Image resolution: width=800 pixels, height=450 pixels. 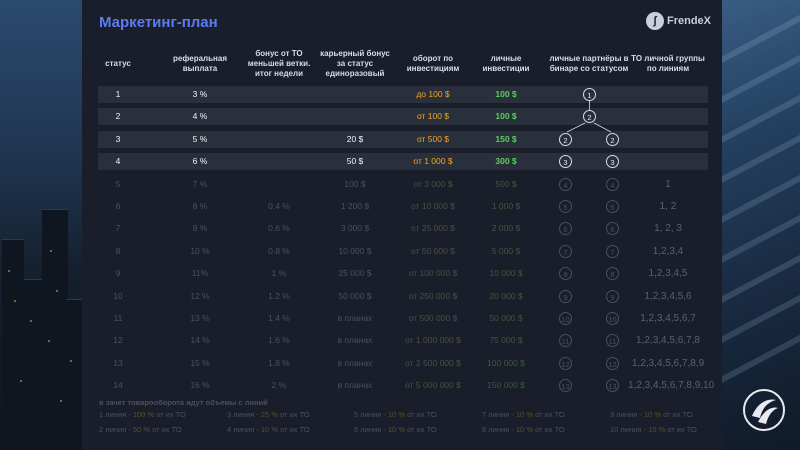 I want to click on partner-circle: 2, so click(x=612, y=139).